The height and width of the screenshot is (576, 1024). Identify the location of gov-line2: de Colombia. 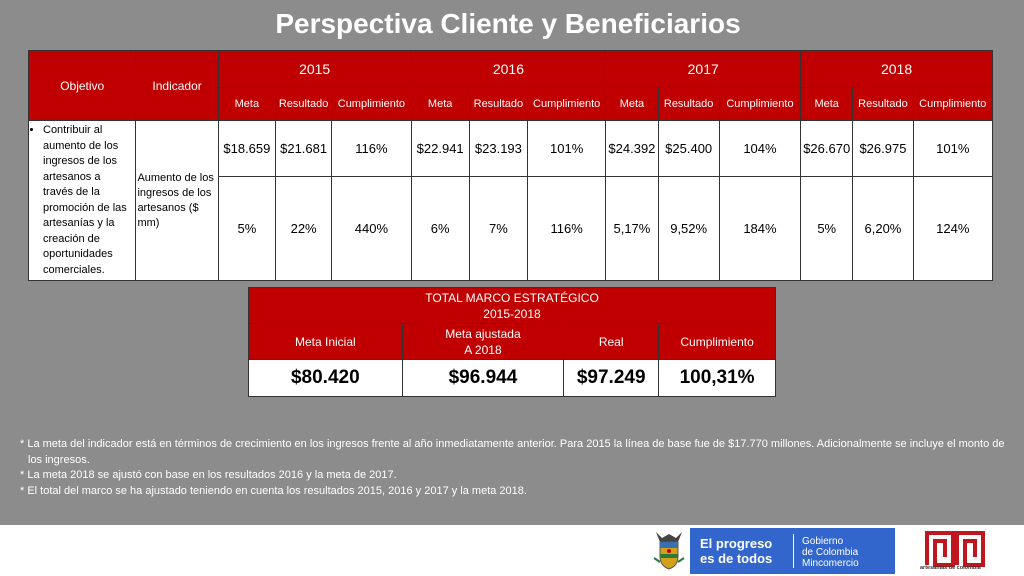
(830, 552).